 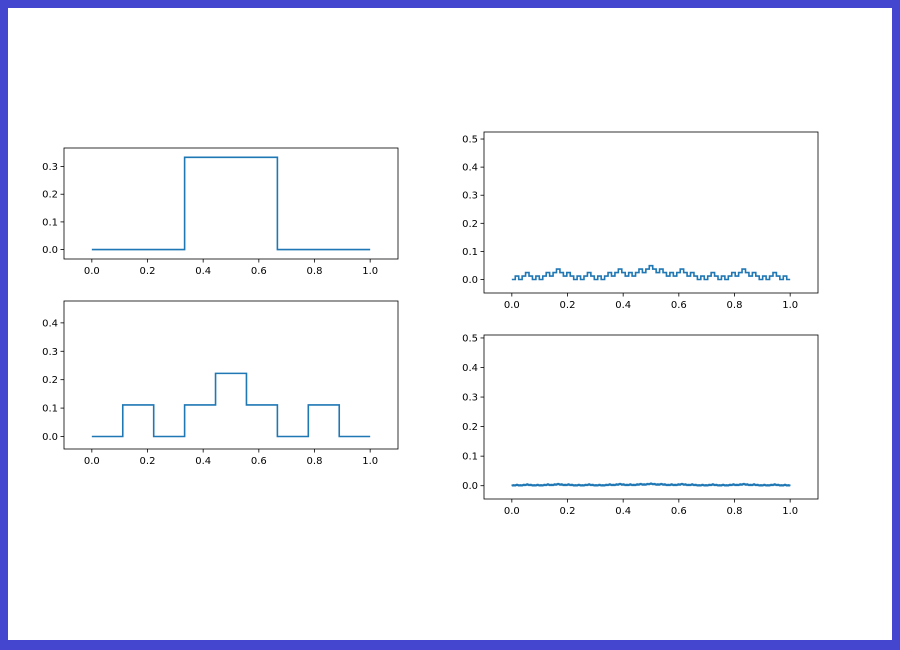 I want to click on axes-4: 0.0 0.2 0.4 0.6 0.8 1.0 0.0 0.1 0.2 0.3 0.4 0.5, so click(x=640, y=425).